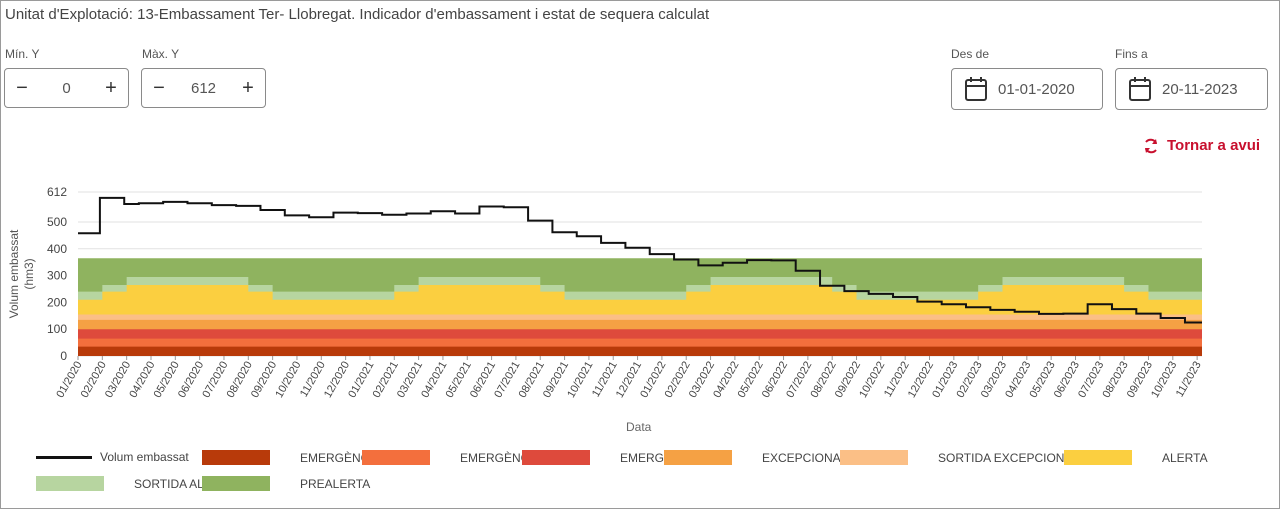  What do you see at coordinates (144, 457) in the screenshot?
I see `legend-label: Volum embassat` at bounding box center [144, 457].